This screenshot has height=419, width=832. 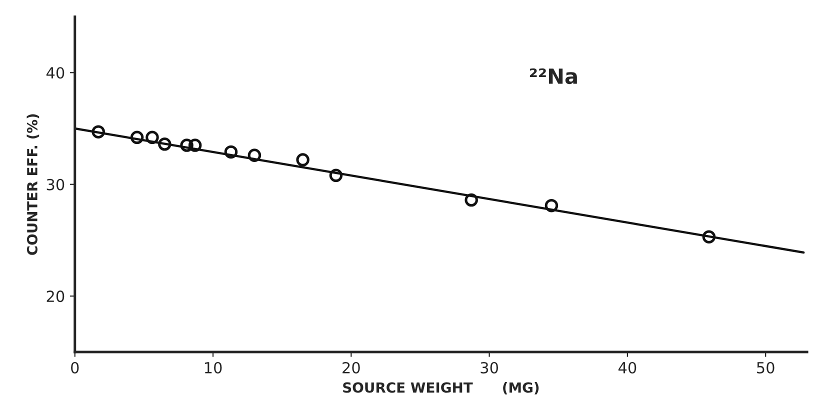 What do you see at coordinates (33, 184) in the screenshot?
I see `y-axis-title: COUNTER EFF. (%)` at bounding box center [33, 184].